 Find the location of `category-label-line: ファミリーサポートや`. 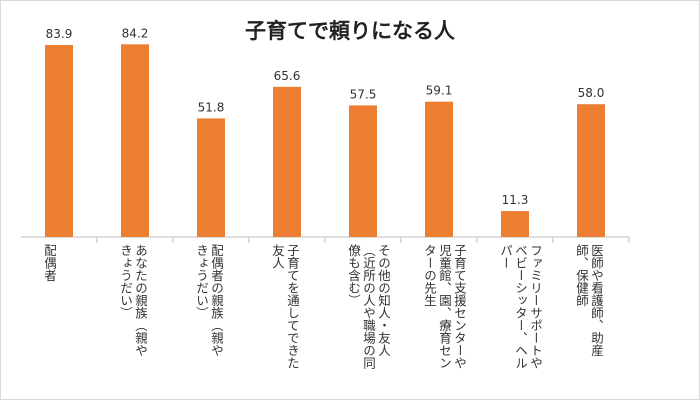

category-label-line: ファミリーサポートや is located at coordinates (535, 306).